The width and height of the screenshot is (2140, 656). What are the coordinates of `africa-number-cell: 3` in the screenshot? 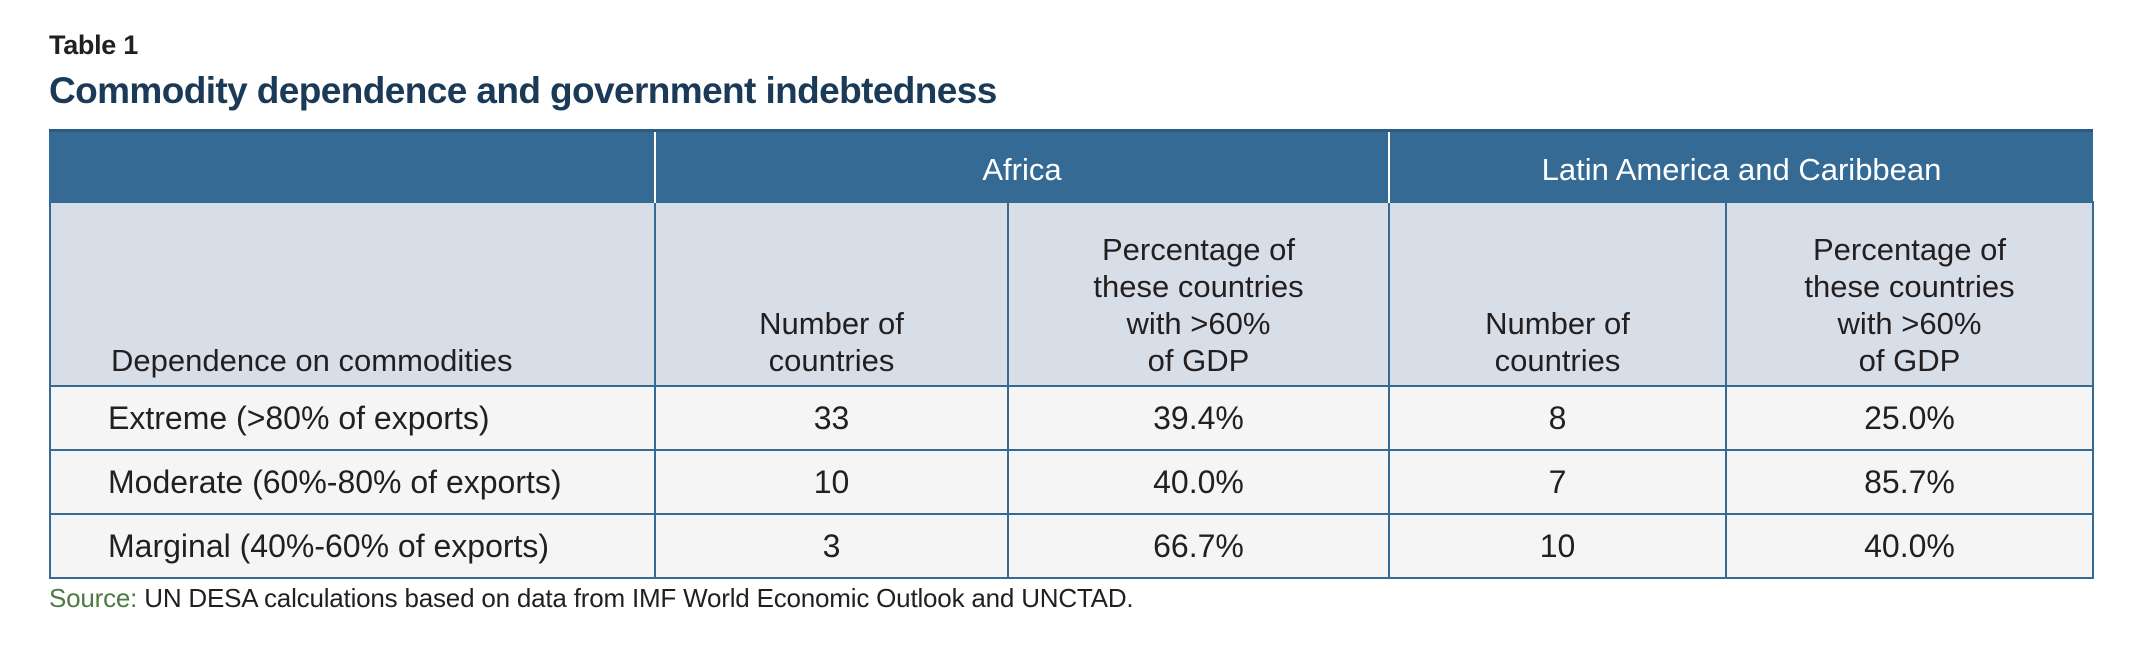 It's located at (831, 546).